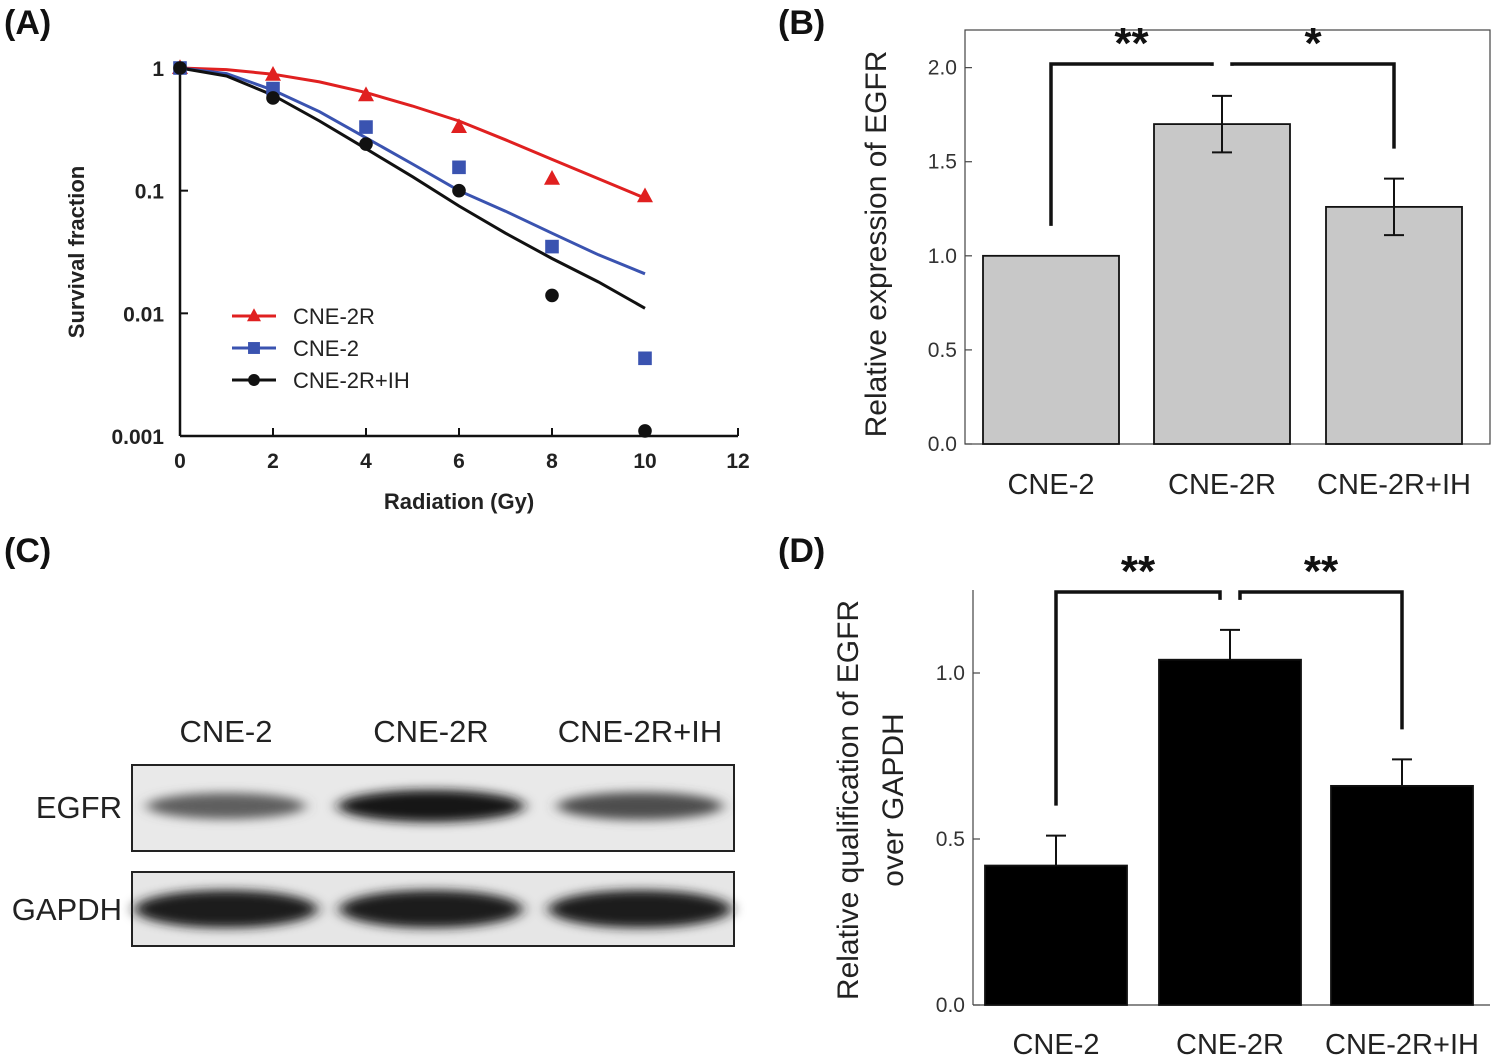 Image resolution: width=1495 pixels, height=1060 pixels. What do you see at coordinates (137, 437) in the screenshot?
I see `panel-a-y-tick-label: 0.001` at bounding box center [137, 437].